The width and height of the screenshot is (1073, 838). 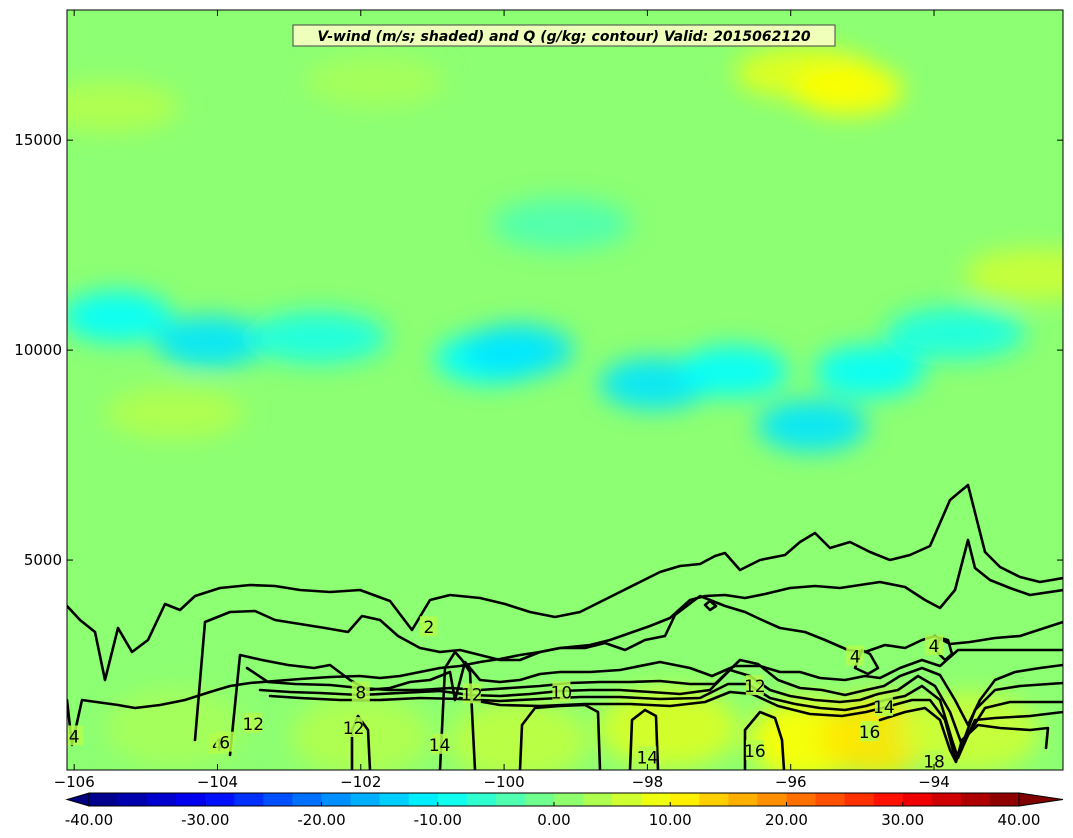 I want to click on contour-label-15: 16, so click(x=755, y=752).